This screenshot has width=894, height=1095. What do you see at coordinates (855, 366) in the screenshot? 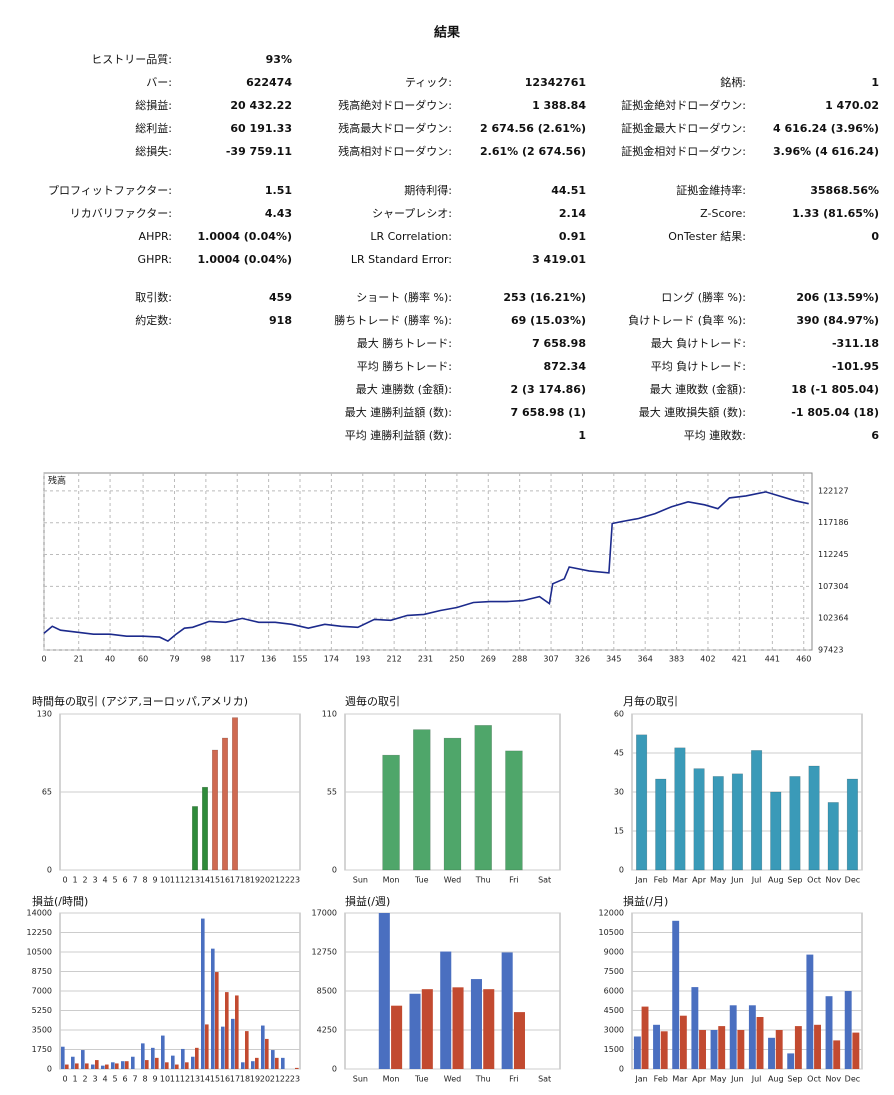
I see `stat-value: -101.95` at bounding box center [855, 366].